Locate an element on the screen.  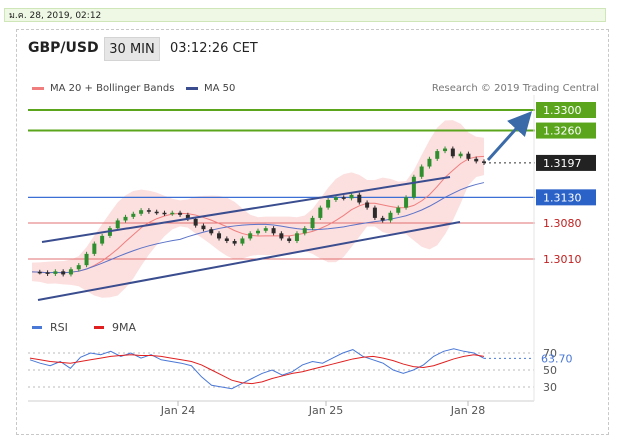
legend-ma50: MA 50 is located at coordinates (210, 88).